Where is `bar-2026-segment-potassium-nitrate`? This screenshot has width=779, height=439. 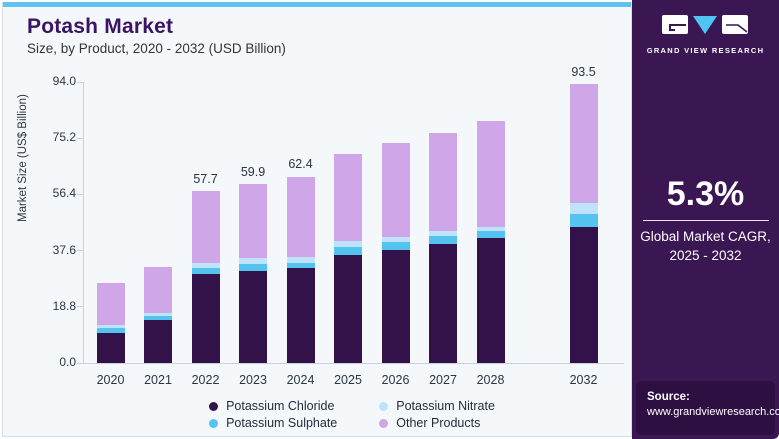
bar-2026-segment-potassium-nitrate is located at coordinates (395, 240).